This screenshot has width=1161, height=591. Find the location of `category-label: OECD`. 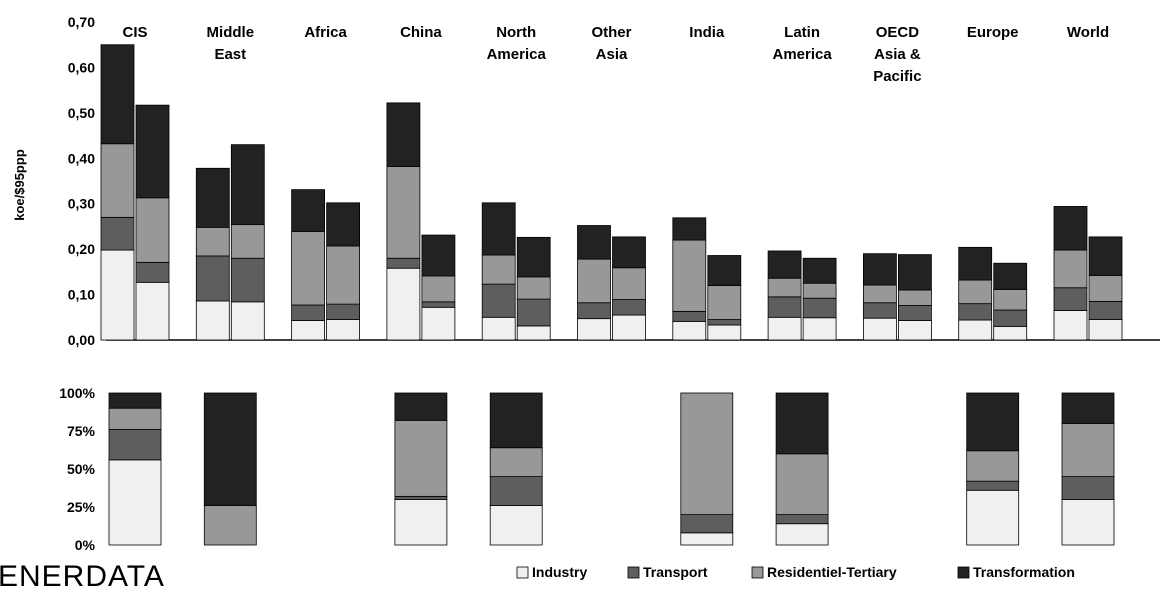

category-label: OECD is located at coordinates (898, 32).